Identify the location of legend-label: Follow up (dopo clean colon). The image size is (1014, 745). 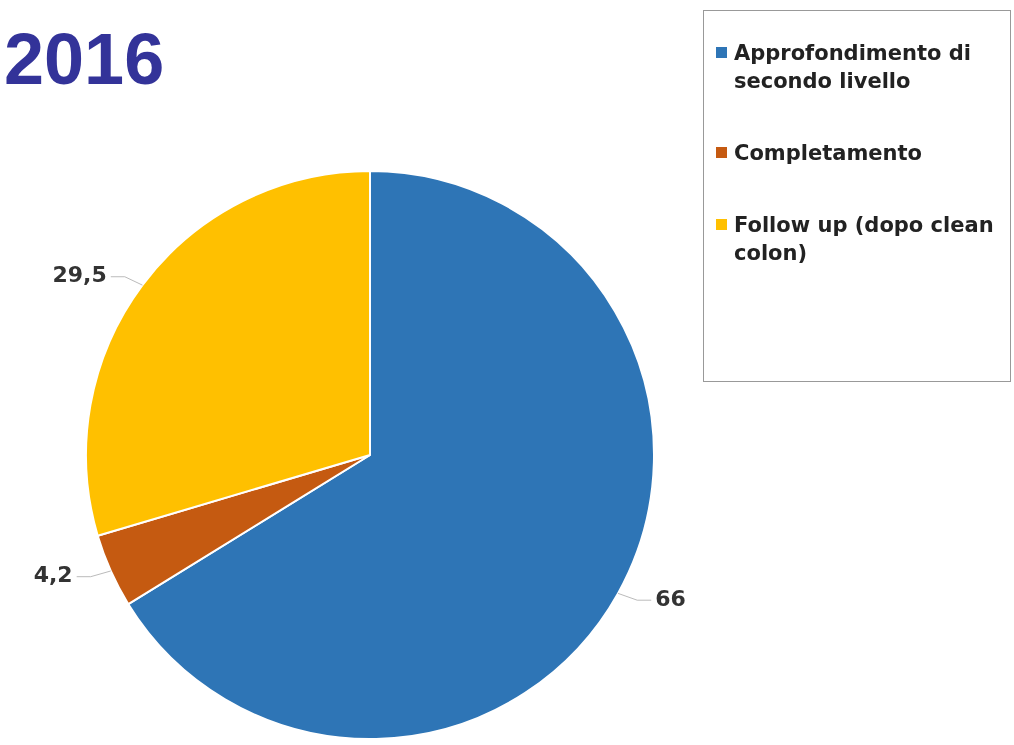
(864, 239).